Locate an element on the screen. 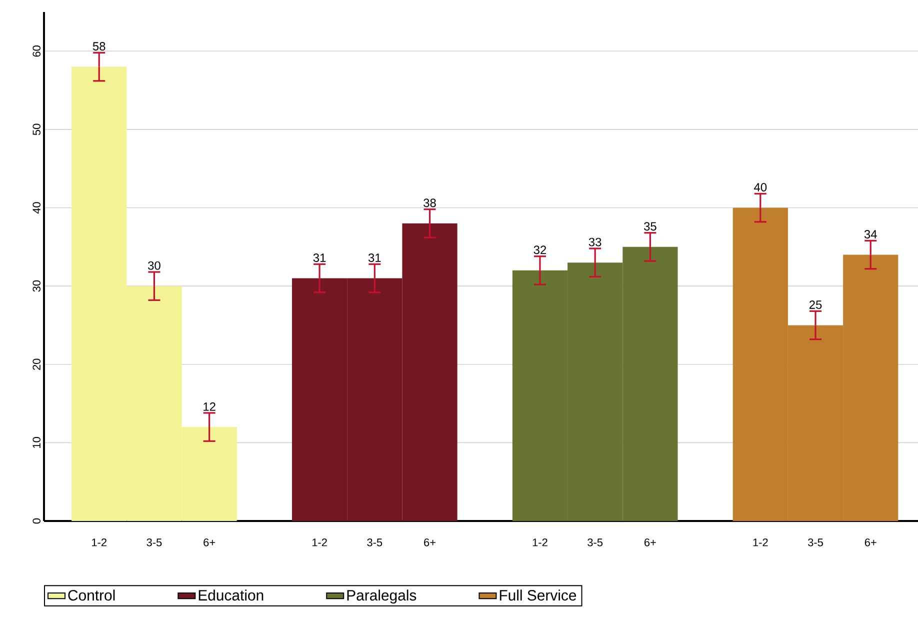 The height and width of the screenshot is (630, 918). y-tick-label: 30 is located at coordinates (36, 286).